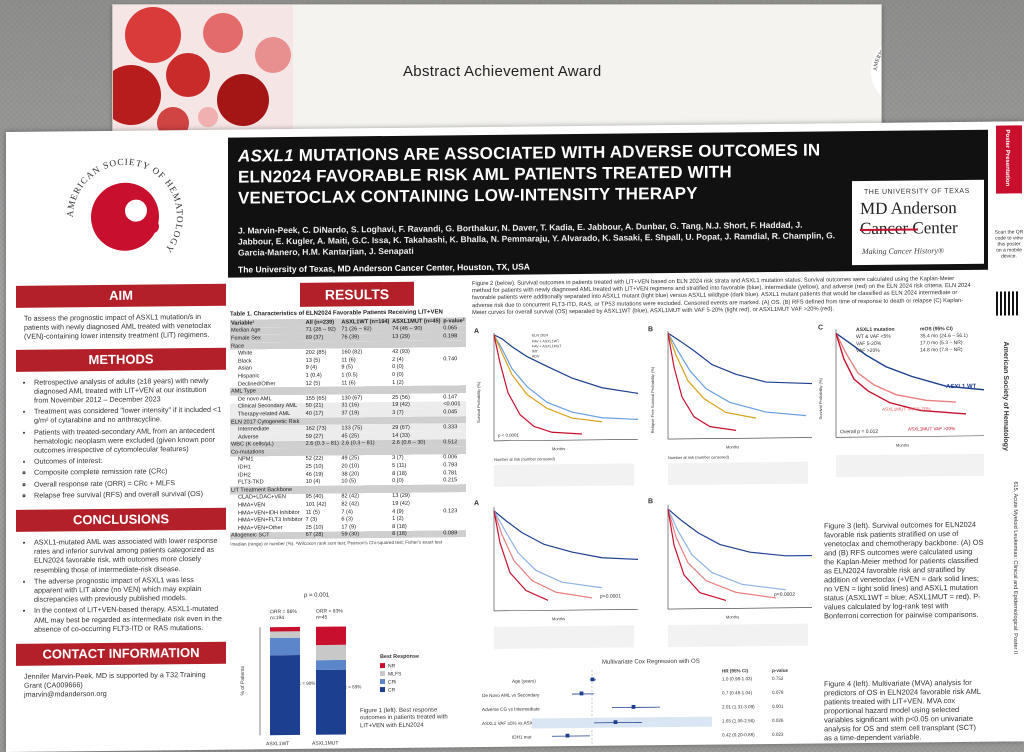 The width and height of the screenshot is (1024, 752). What do you see at coordinates (820, 327) in the screenshot?
I see `panel-label: C` at bounding box center [820, 327].